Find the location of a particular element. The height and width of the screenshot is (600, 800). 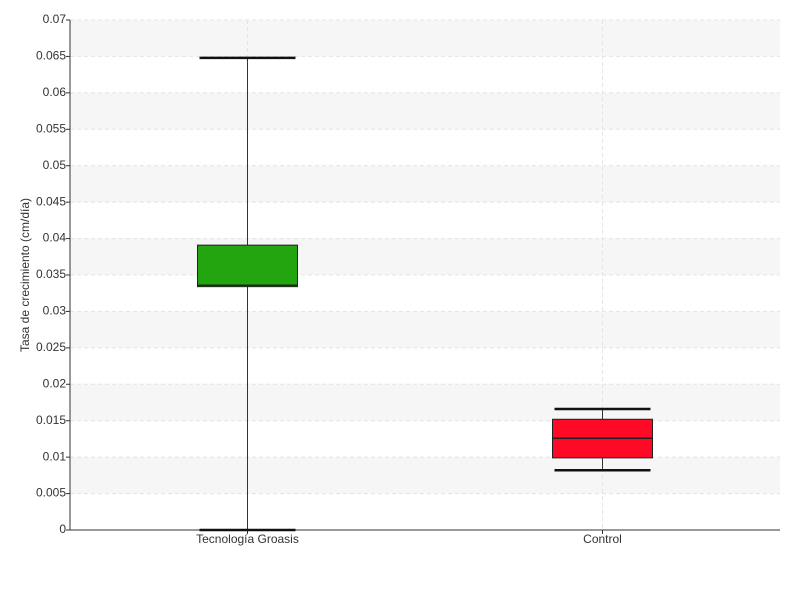

y-tick-label: 0.05 is located at coordinates (55, 165).